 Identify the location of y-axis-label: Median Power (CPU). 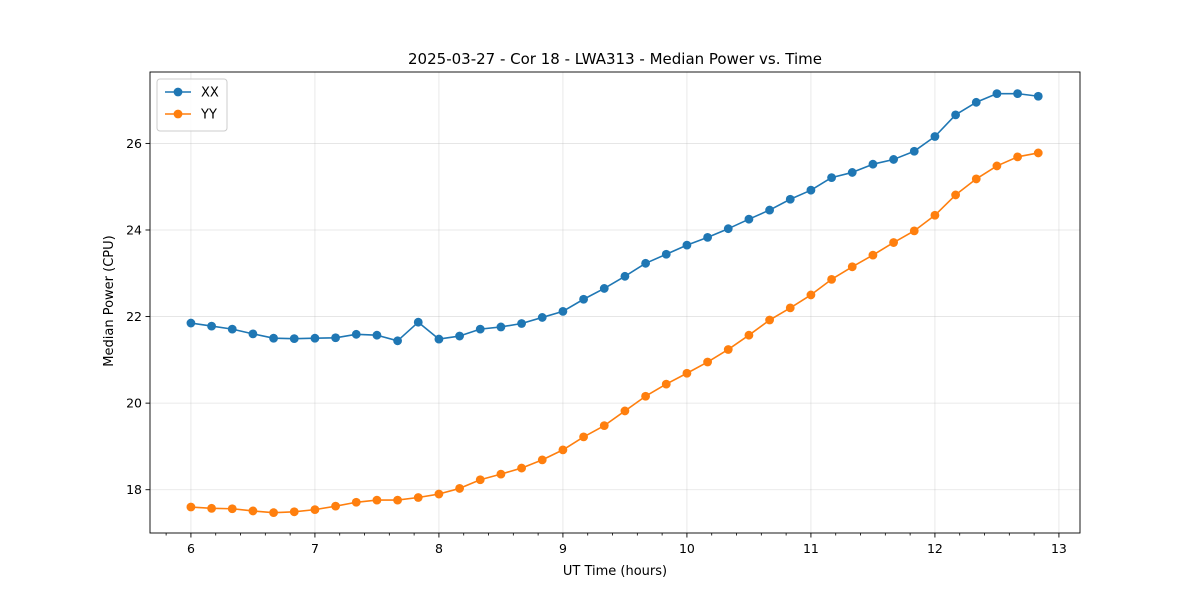
(109, 300).